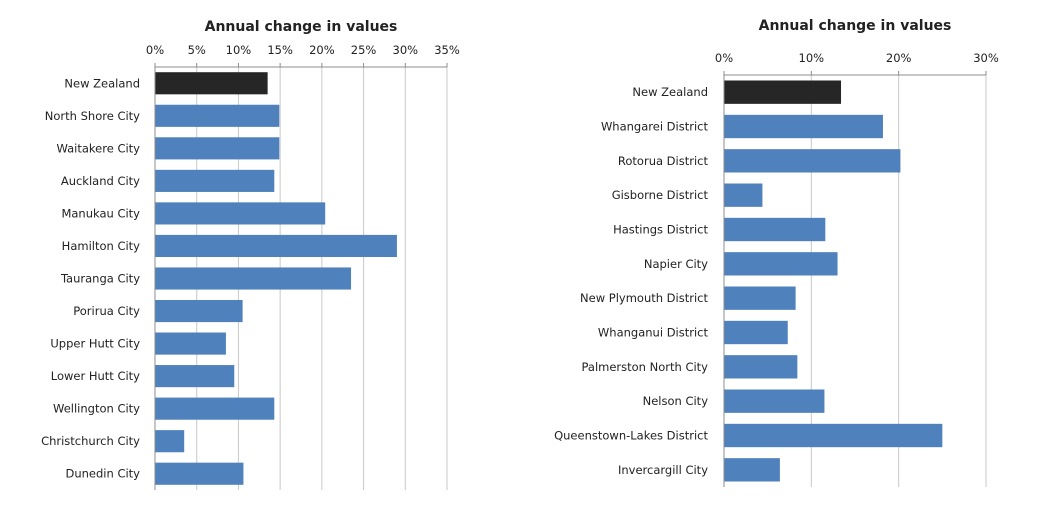 The height and width of the screenshot is (511, 1050). What do you see at coordinates (663, 470) in the screenshot?
I see `category-label: Invercargill City` at bounding box center [663, 470].